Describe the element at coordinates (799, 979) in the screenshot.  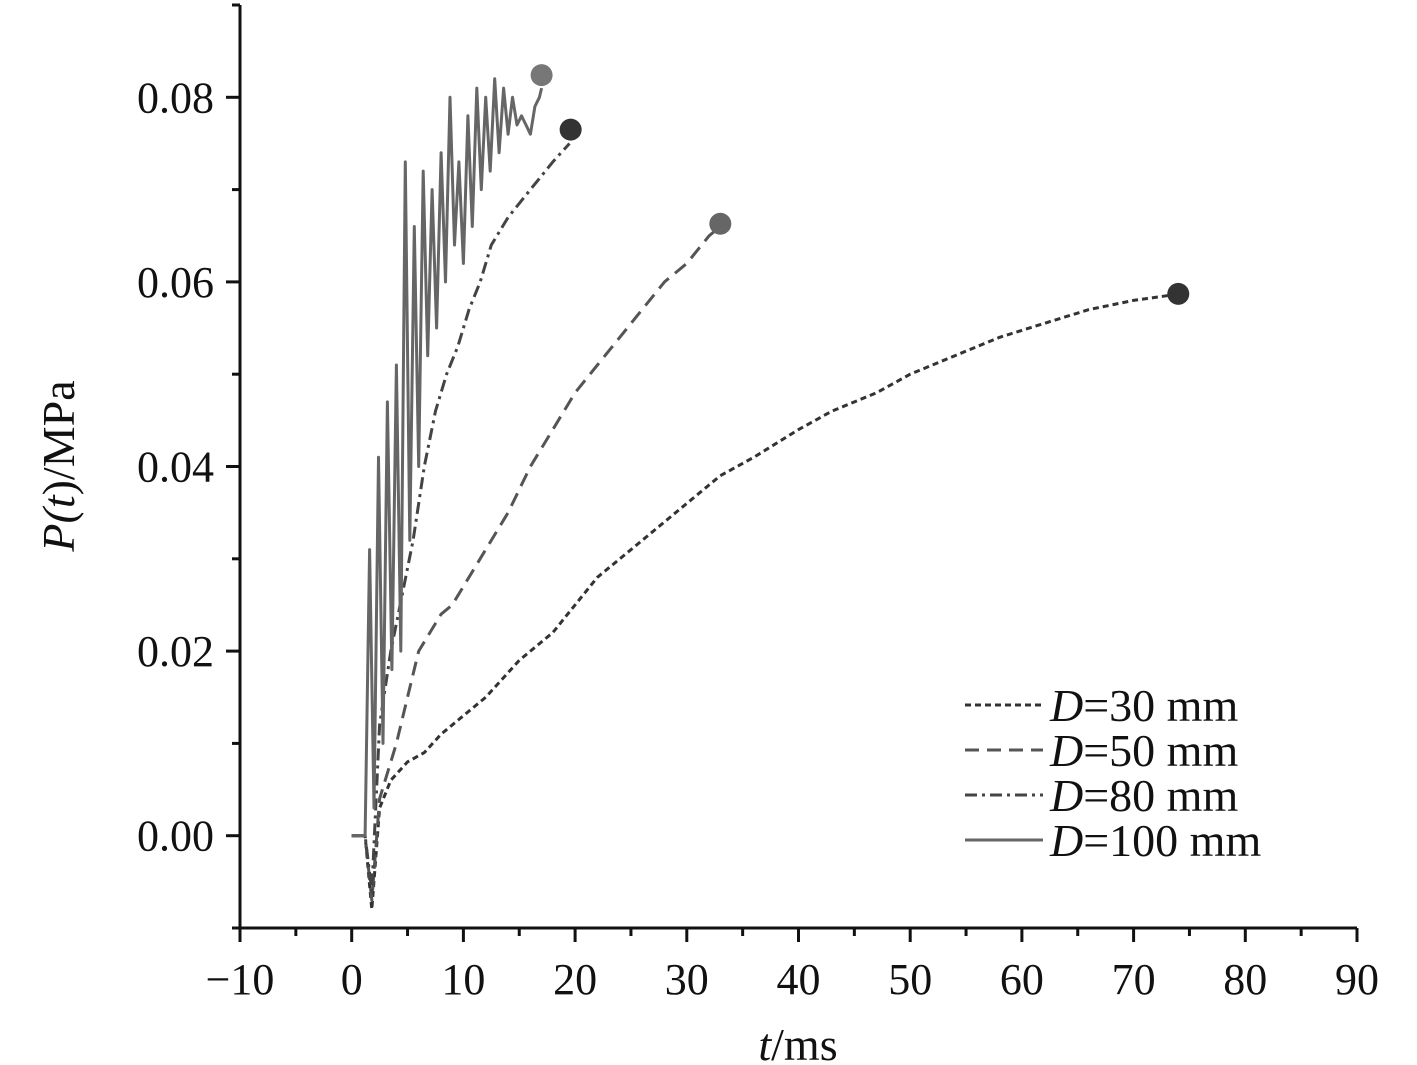
I see `x-tick-label: 40` at that location.